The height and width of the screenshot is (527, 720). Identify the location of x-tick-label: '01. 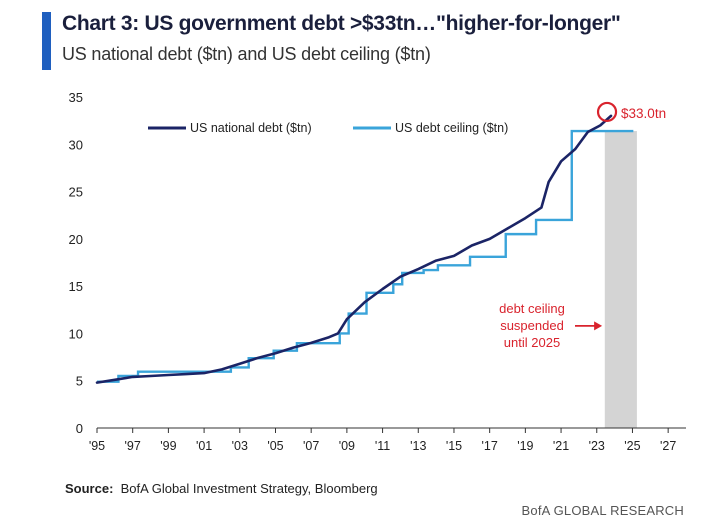
(204, 446).